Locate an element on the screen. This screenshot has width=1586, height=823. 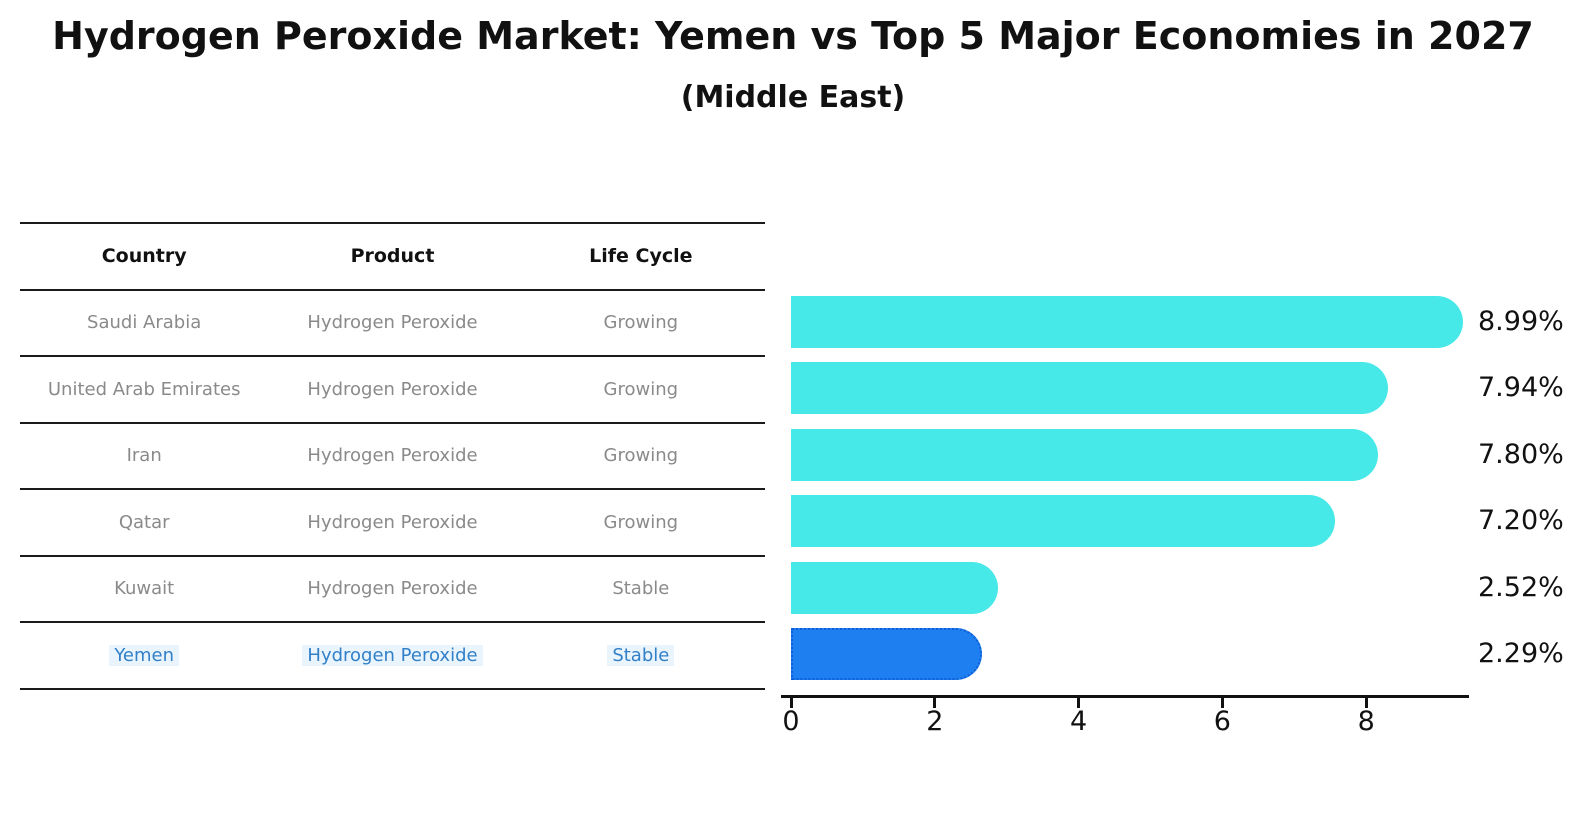
bar-value-label: 7.20% is located at coordinates (1521, 521).